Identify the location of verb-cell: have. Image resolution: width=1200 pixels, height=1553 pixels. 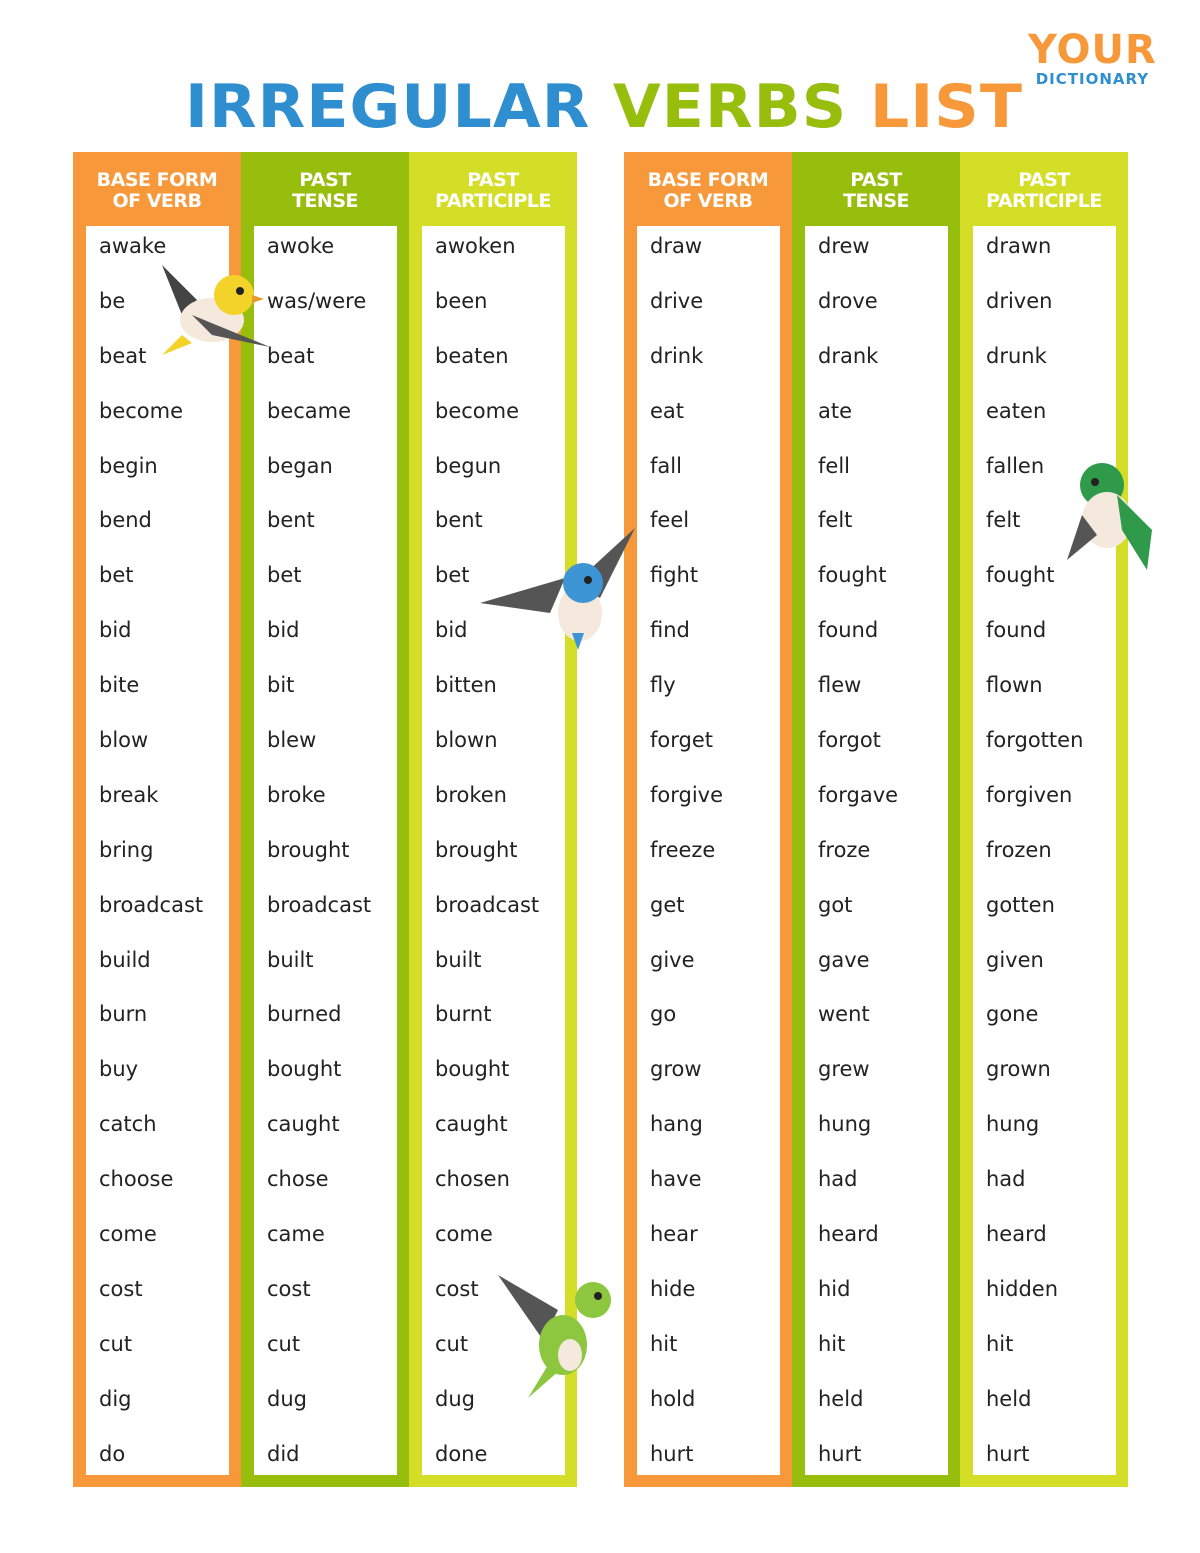
(676, 1179).